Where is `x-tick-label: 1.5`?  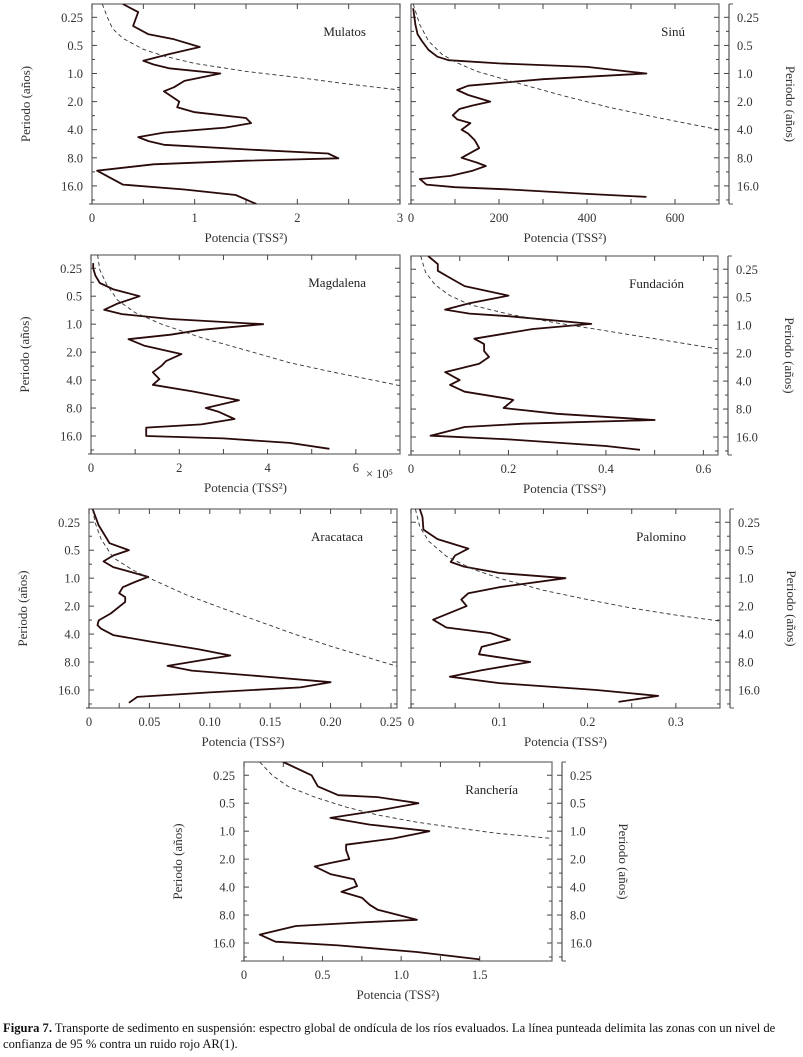
x-tick-label: 1.5 is located at coordinates (480, 975).